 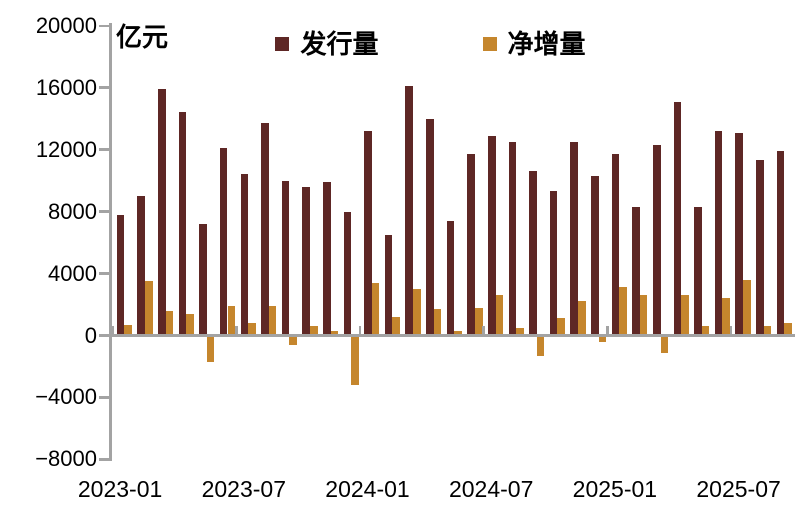 What do you see at coordinates (72, 211) in the screenshot?
I see `y-axis-label: 8000` at bounding box center [72, 211].